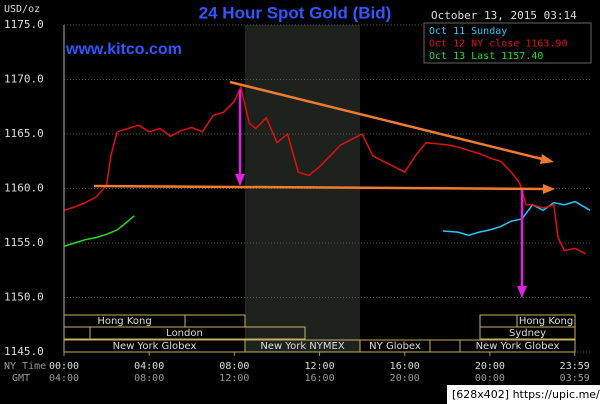 This screenshot has height=404, width=600. Describe the element at coordinates (388, 121) in the screenshot. I see `trend-line` at that location.